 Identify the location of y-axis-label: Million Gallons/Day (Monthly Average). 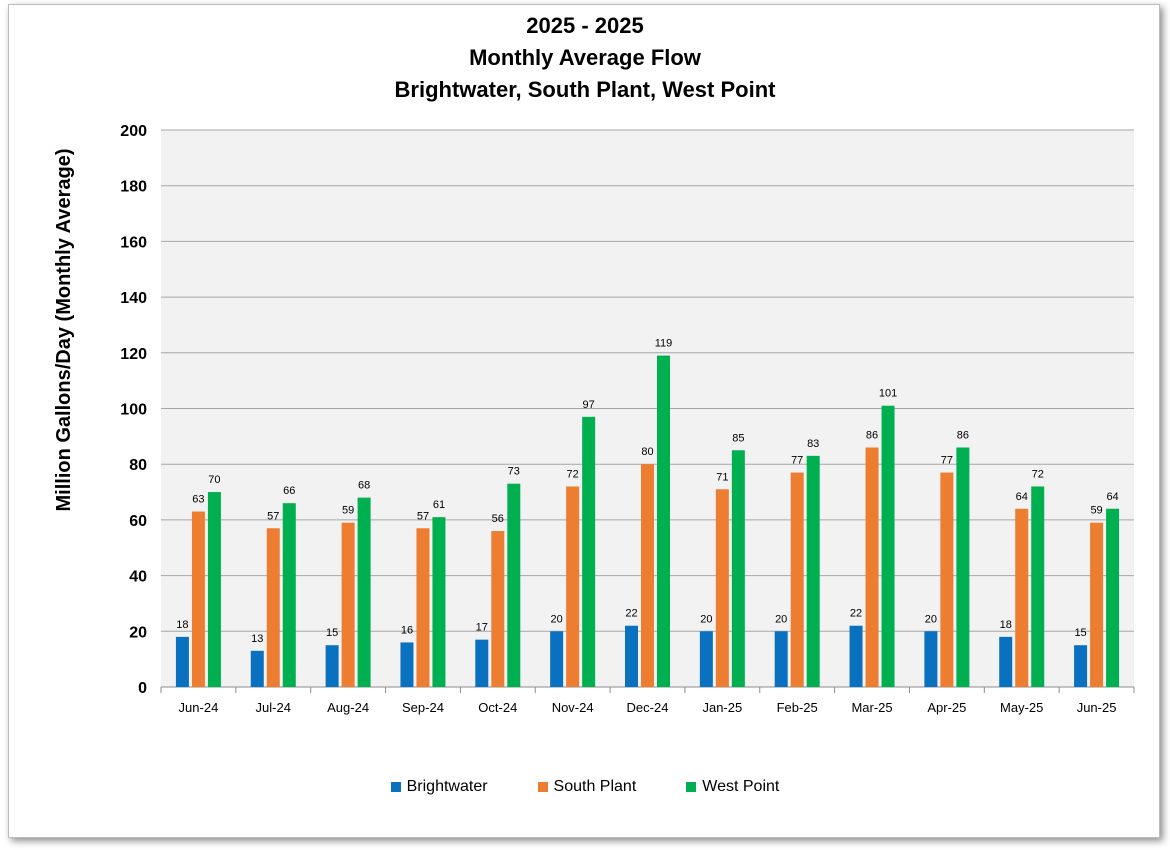
(64, 329).